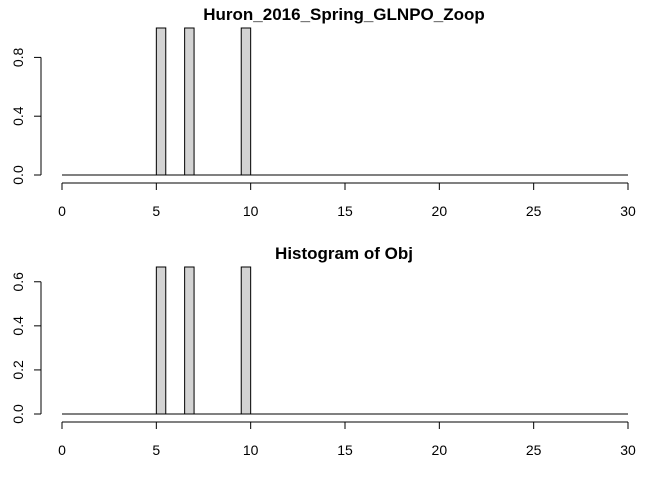 The height and width of the screenshot is (480, 672). What do you see at coordinates (18, 370) in the screenshot?
I see `y-tick-label: 0.2` at bounding box center [18, 370].